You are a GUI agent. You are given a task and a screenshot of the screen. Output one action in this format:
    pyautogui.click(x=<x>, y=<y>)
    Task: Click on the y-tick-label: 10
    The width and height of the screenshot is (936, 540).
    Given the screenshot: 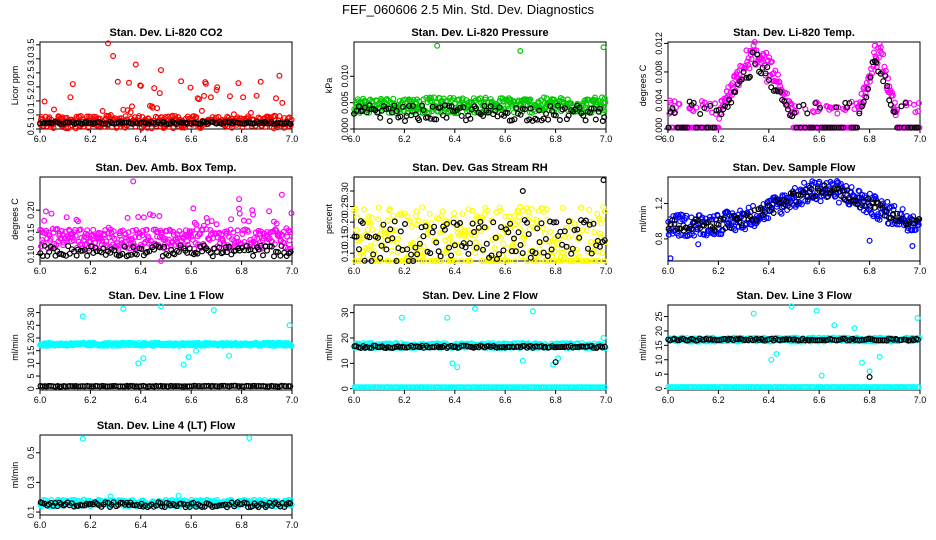 What is the action you would take?
    pyautogui.click(x=345, y=363)
    